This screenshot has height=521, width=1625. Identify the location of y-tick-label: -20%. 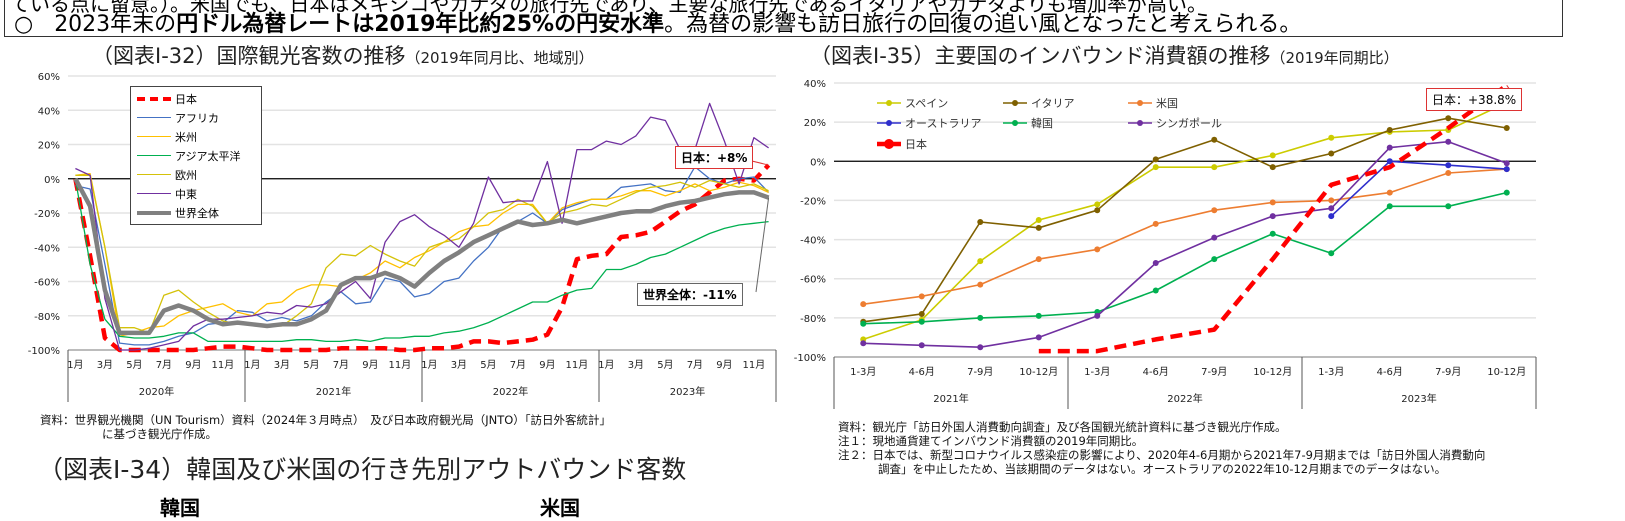
(813, 201).